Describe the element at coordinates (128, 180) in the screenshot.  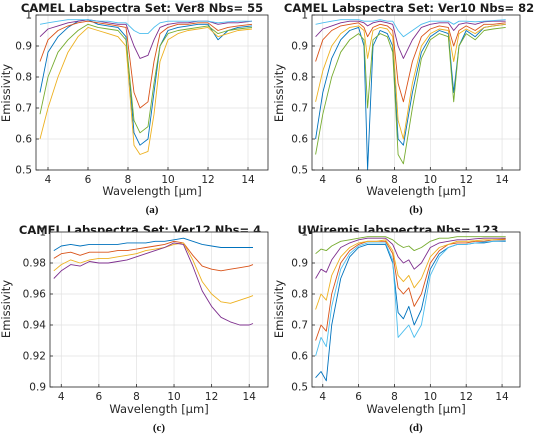
I see `panel-a-xtick-label: 8` at that location.